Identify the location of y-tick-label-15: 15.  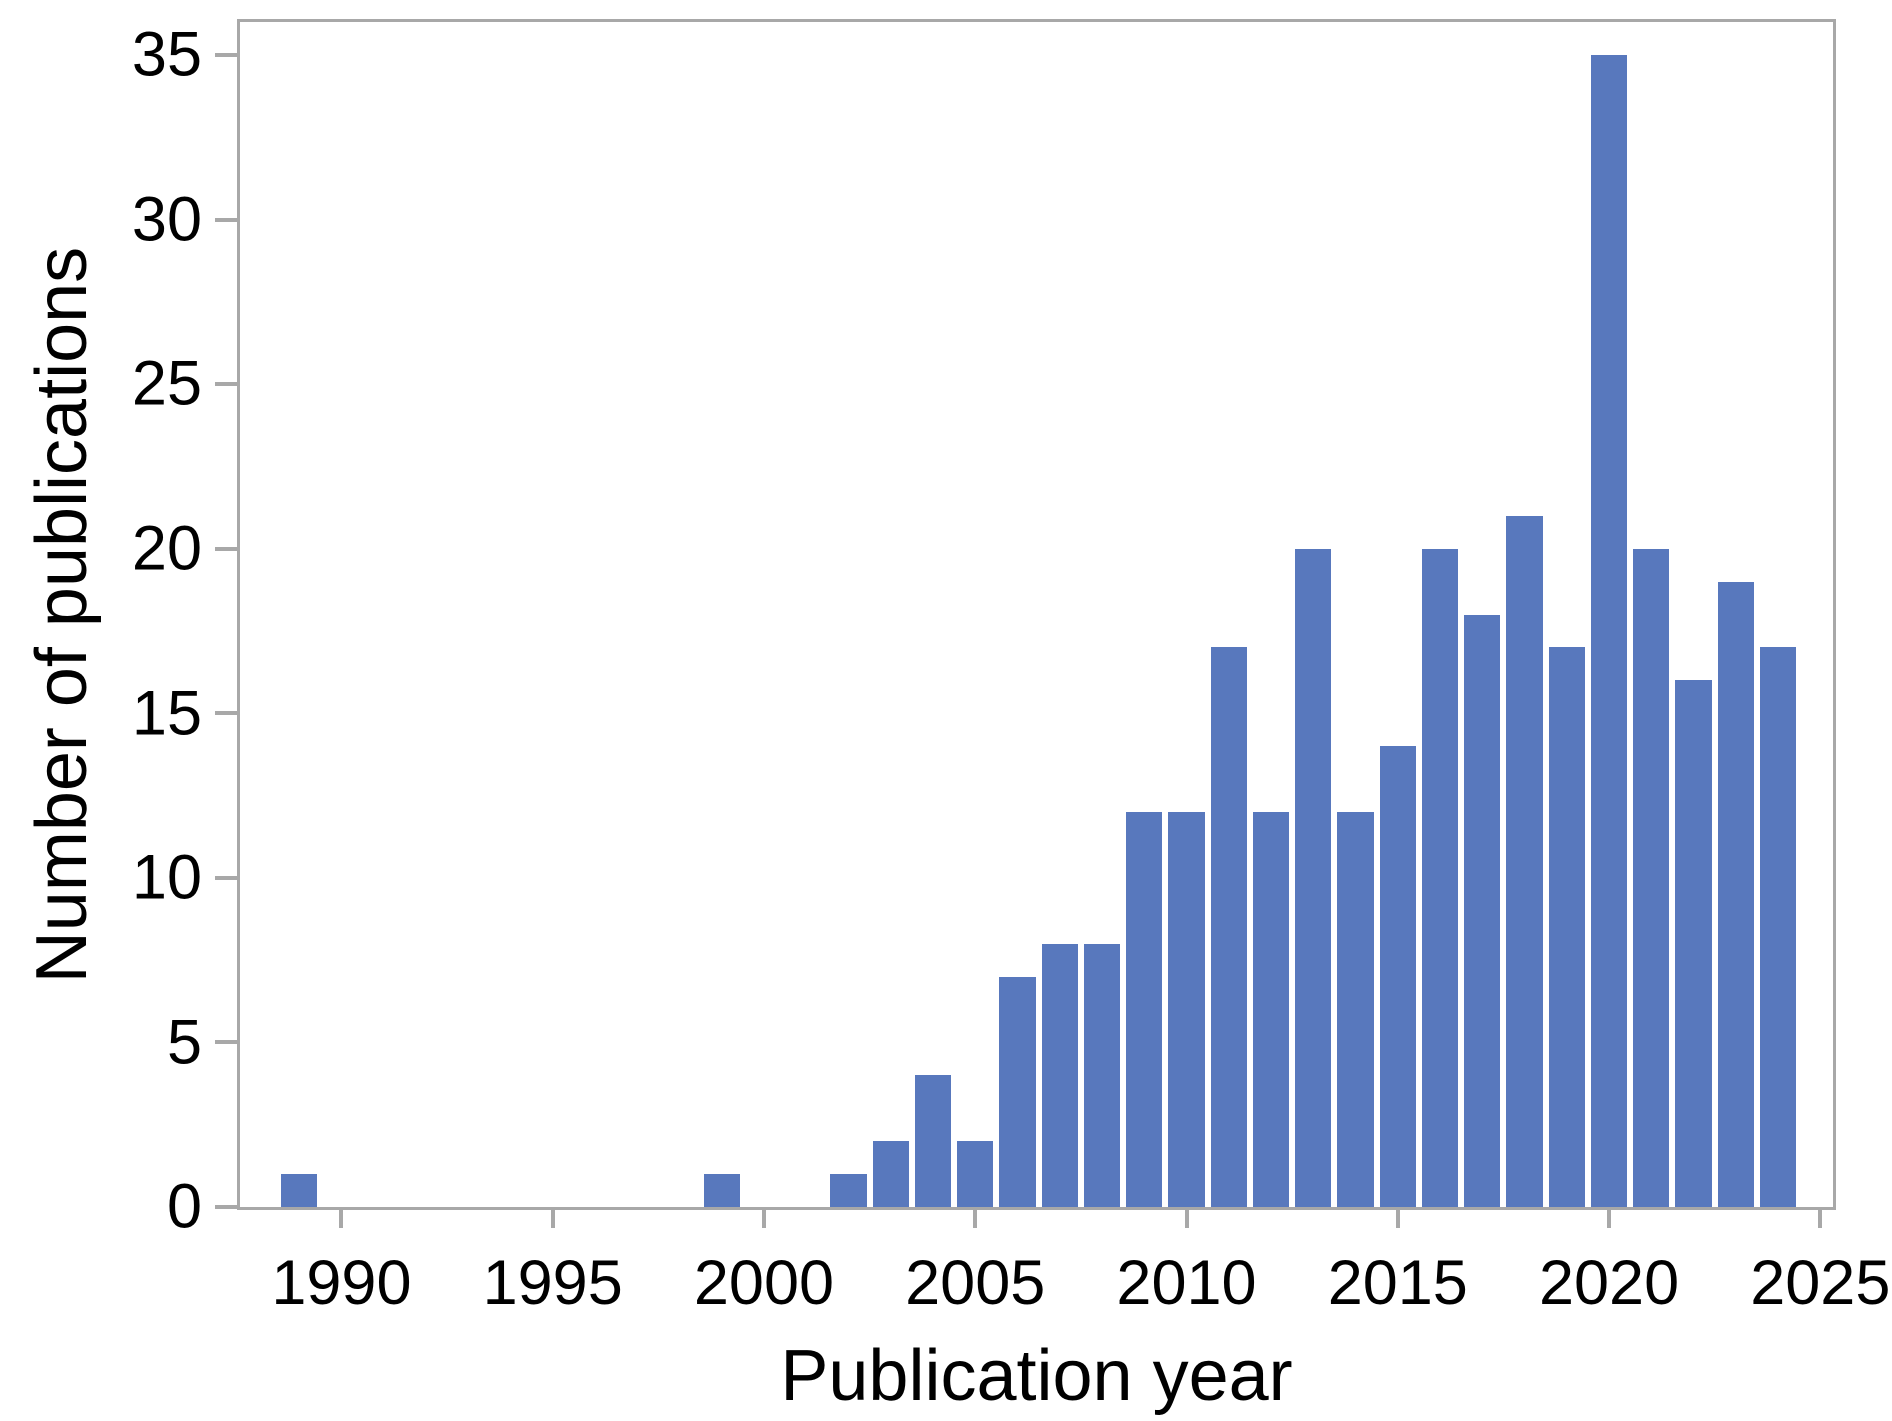
(166, 712).